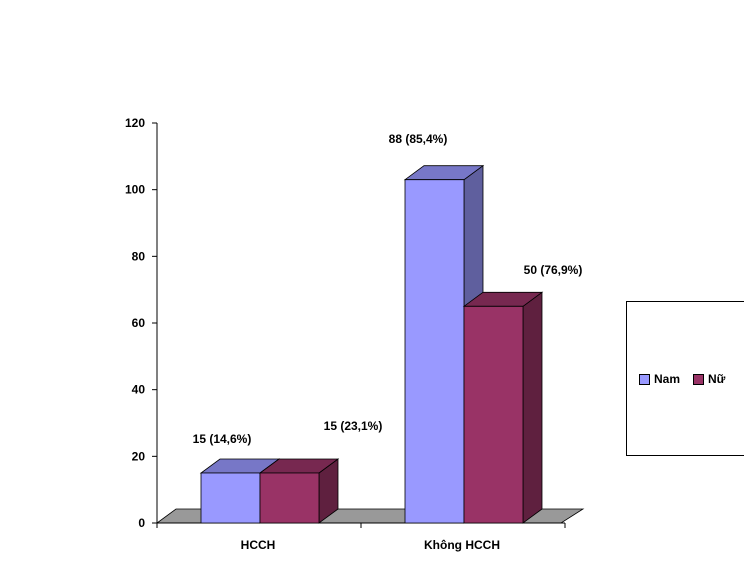  I want to click on data-label: 50 (76,9%), so click(553, 270).